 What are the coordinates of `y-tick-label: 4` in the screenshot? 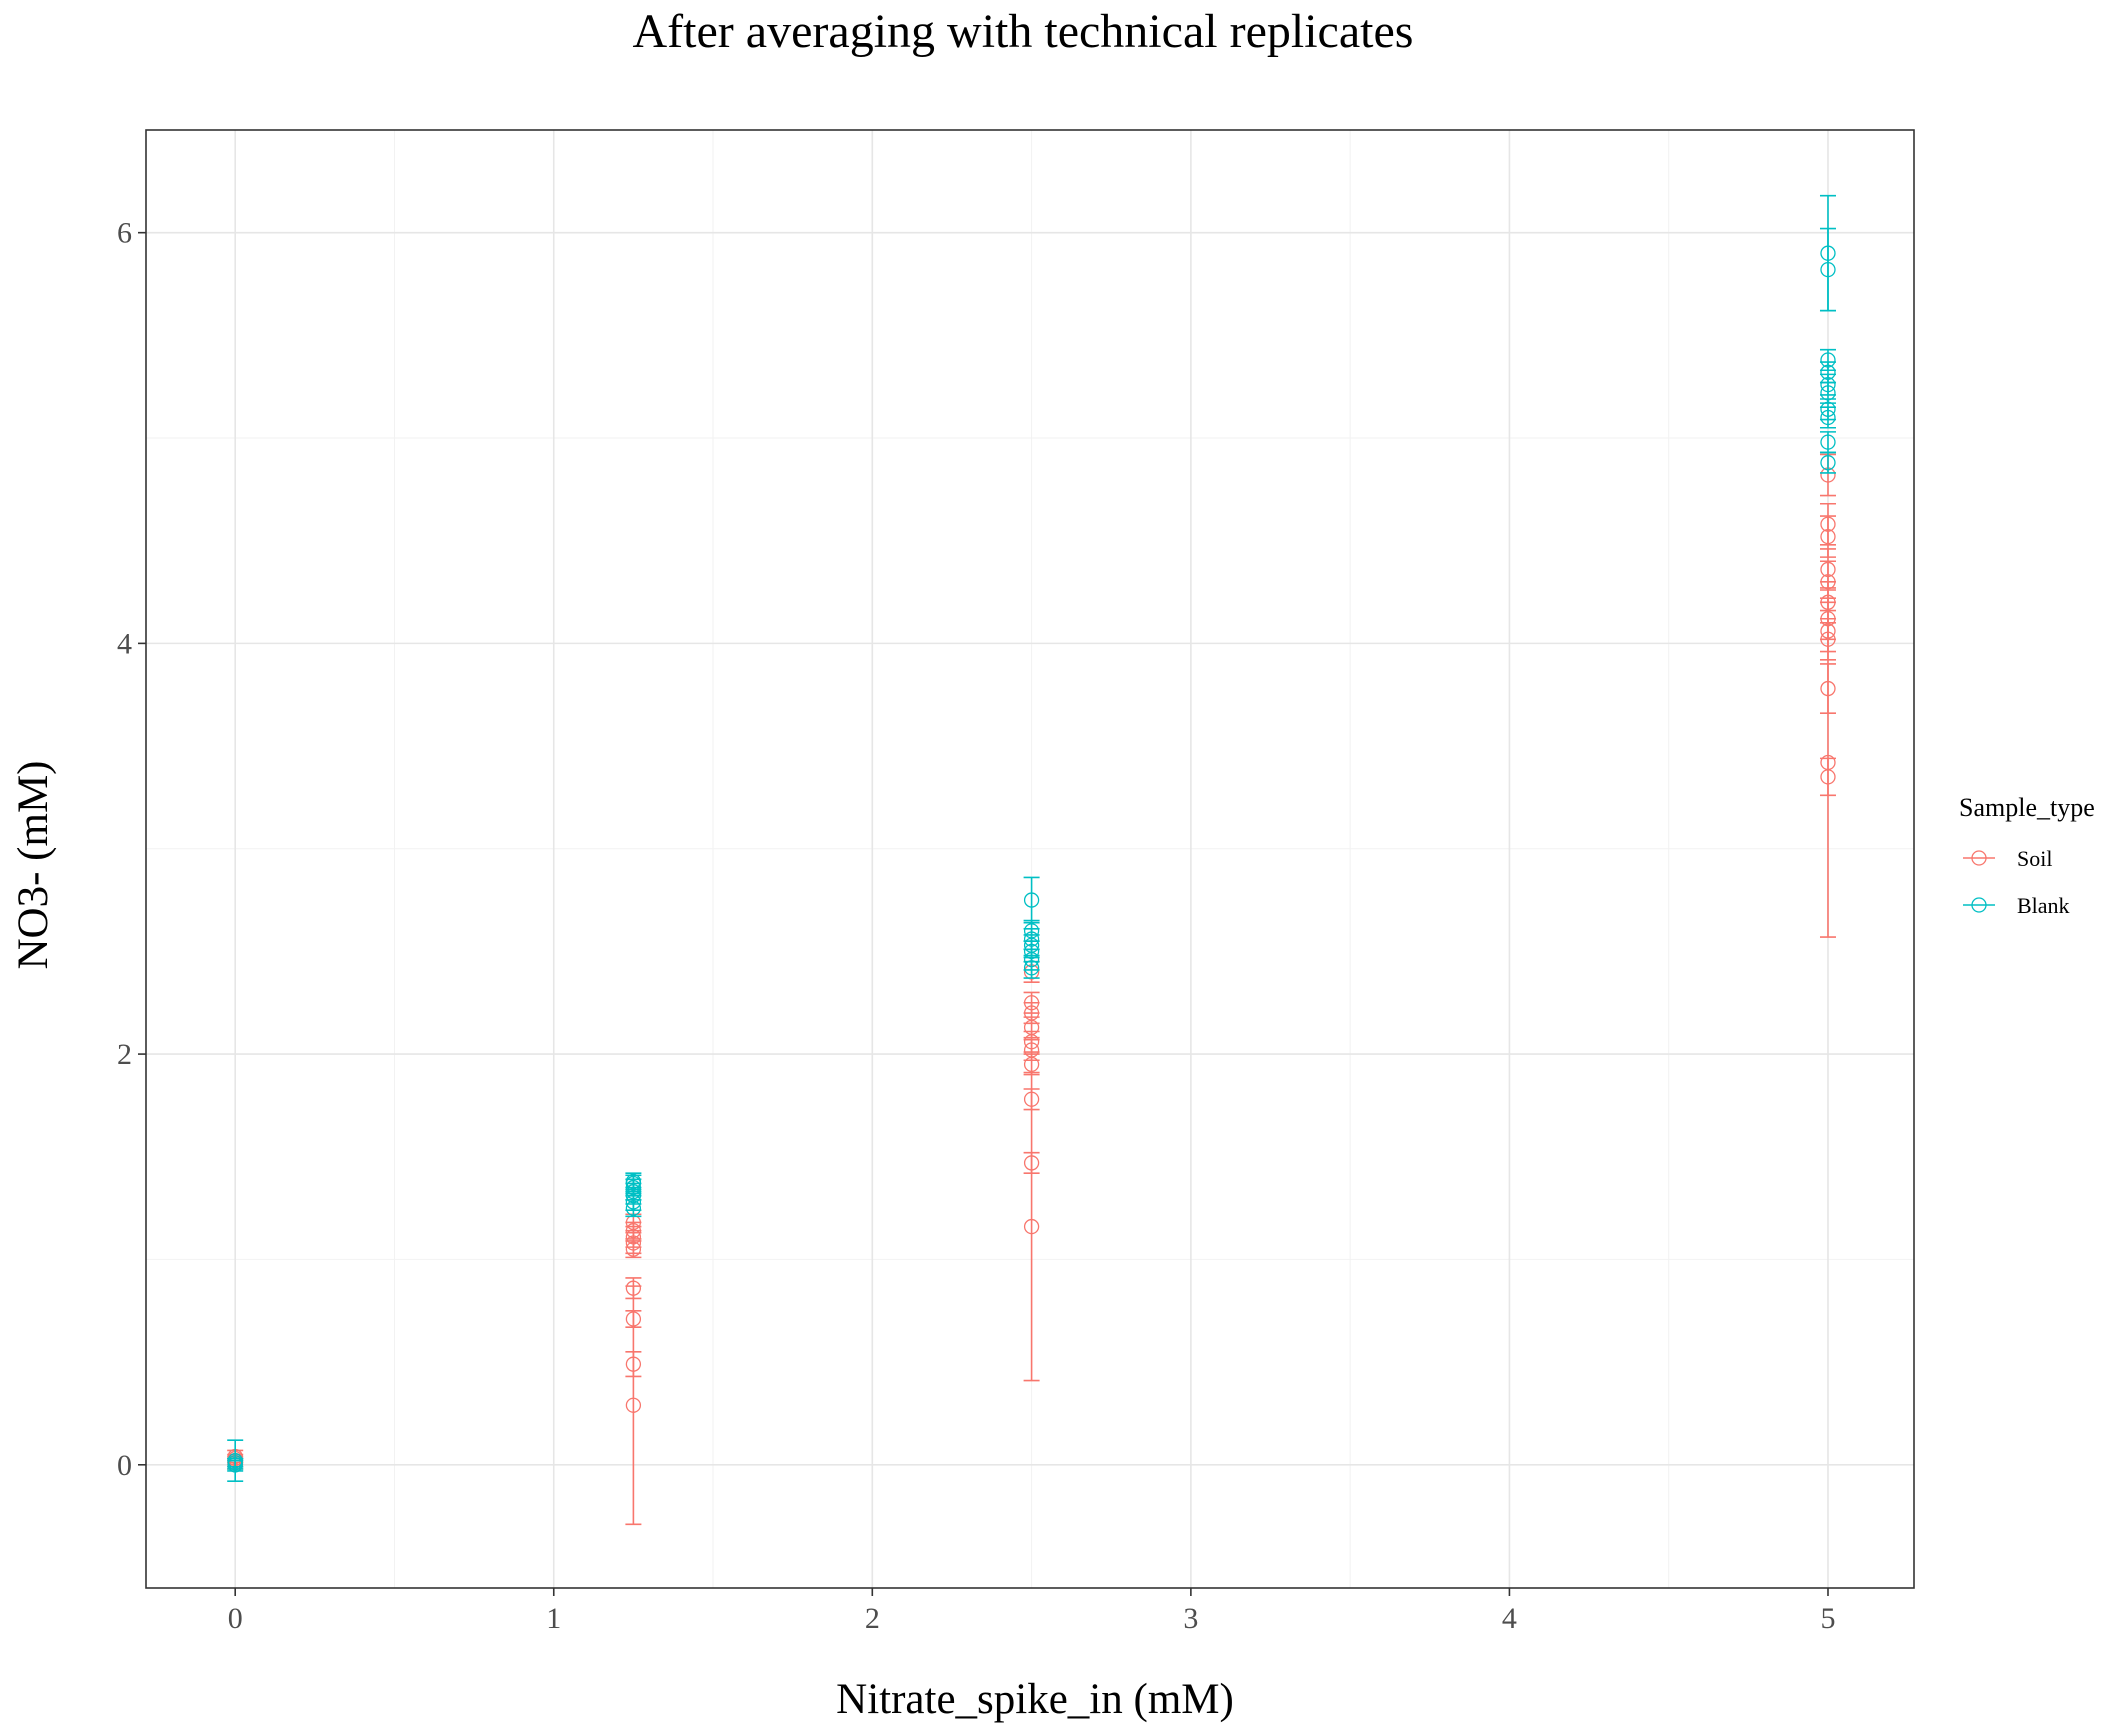 It's located at (124, 643).